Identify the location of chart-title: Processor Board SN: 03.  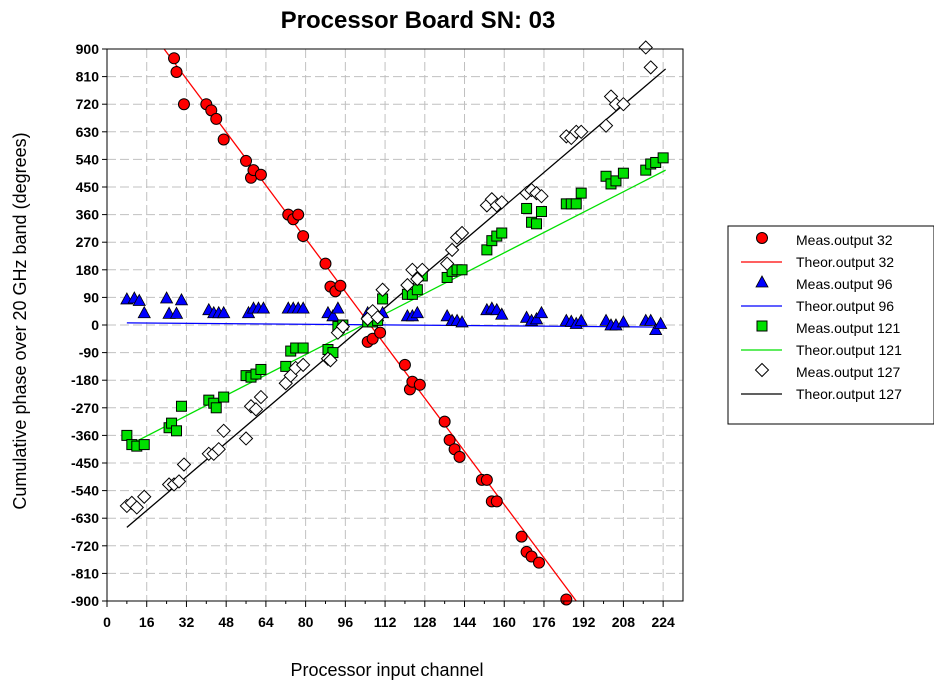
(418, 20).